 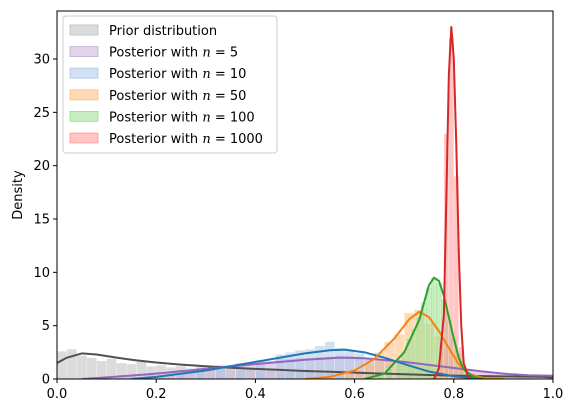 I want to click on y-tick-label: 15, so click(x=41, y=220).